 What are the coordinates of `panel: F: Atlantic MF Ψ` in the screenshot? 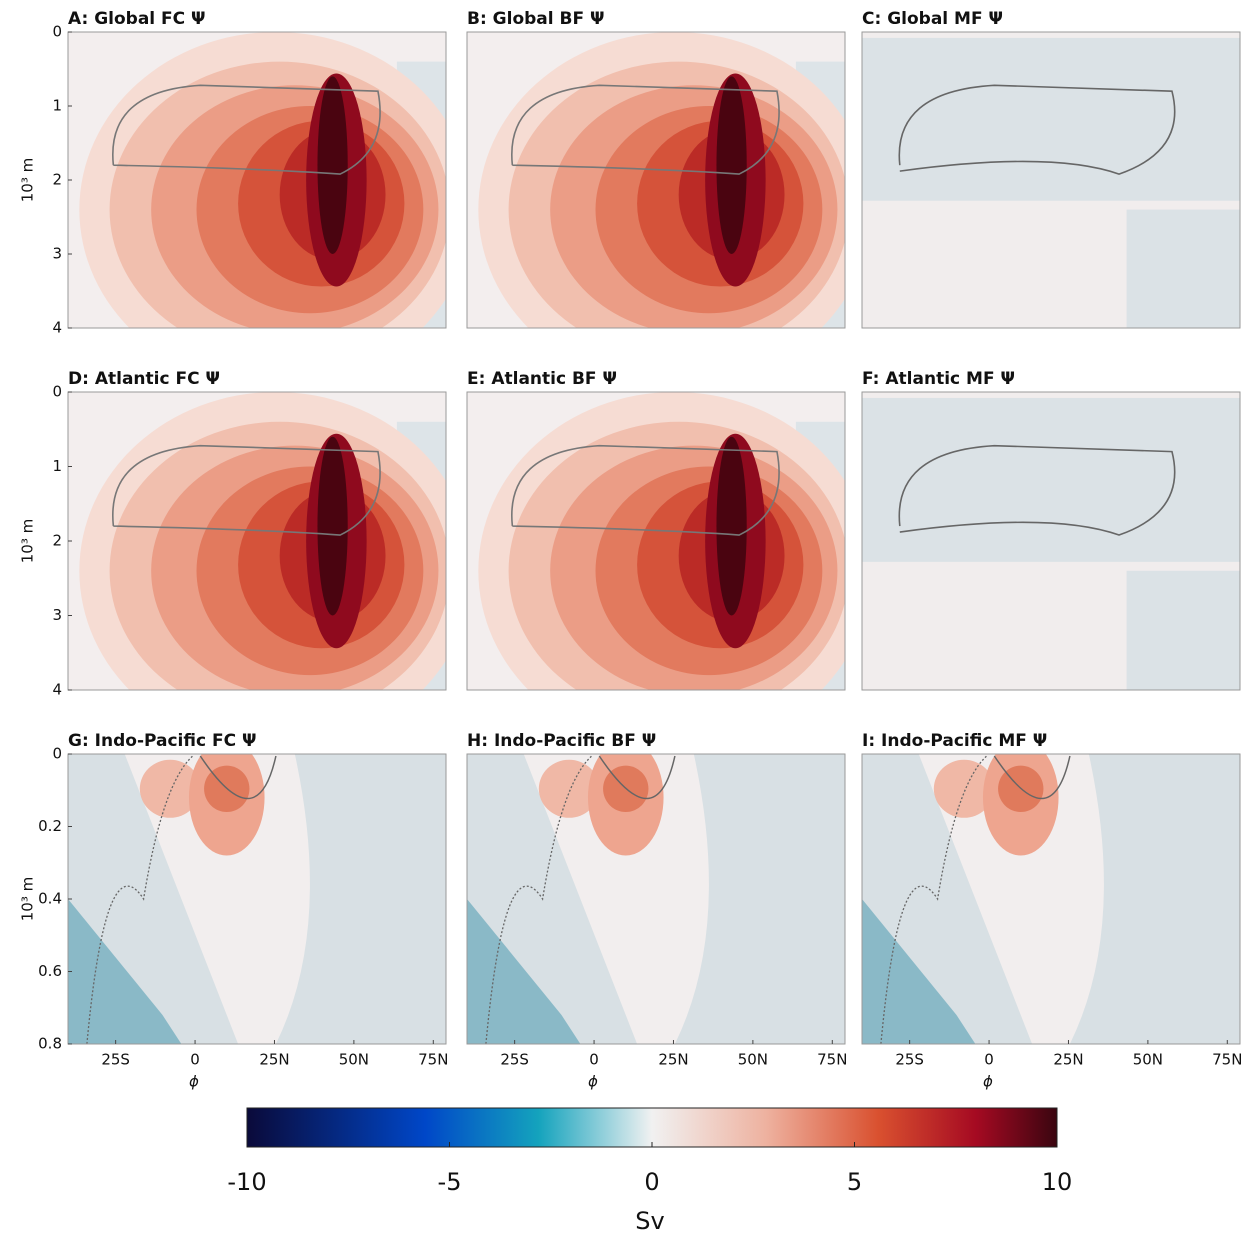 It's located at (1051, 530).